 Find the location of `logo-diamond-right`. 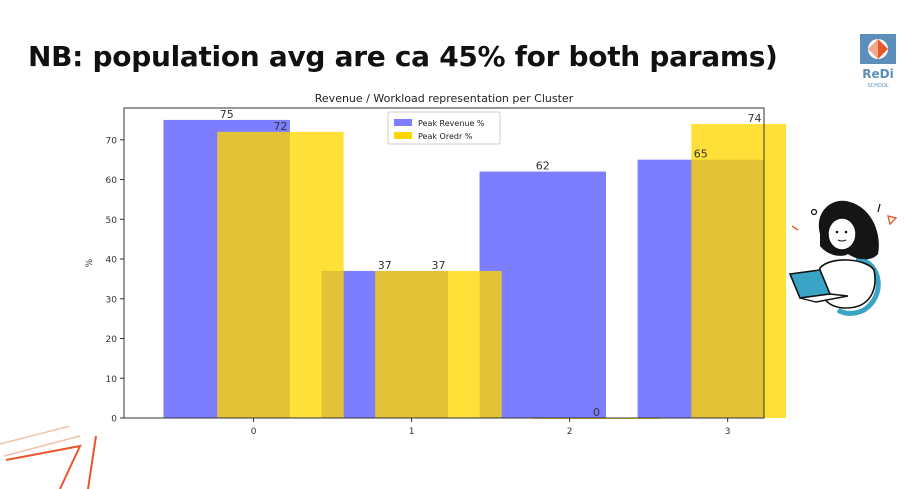

logo-diamond-right is located at coordinates (883, 49).